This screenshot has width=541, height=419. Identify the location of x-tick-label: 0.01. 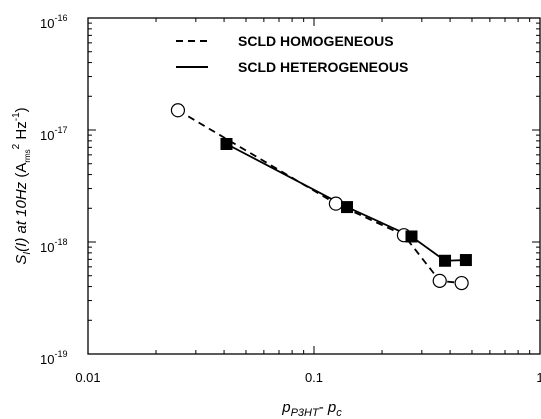
(87, 377).